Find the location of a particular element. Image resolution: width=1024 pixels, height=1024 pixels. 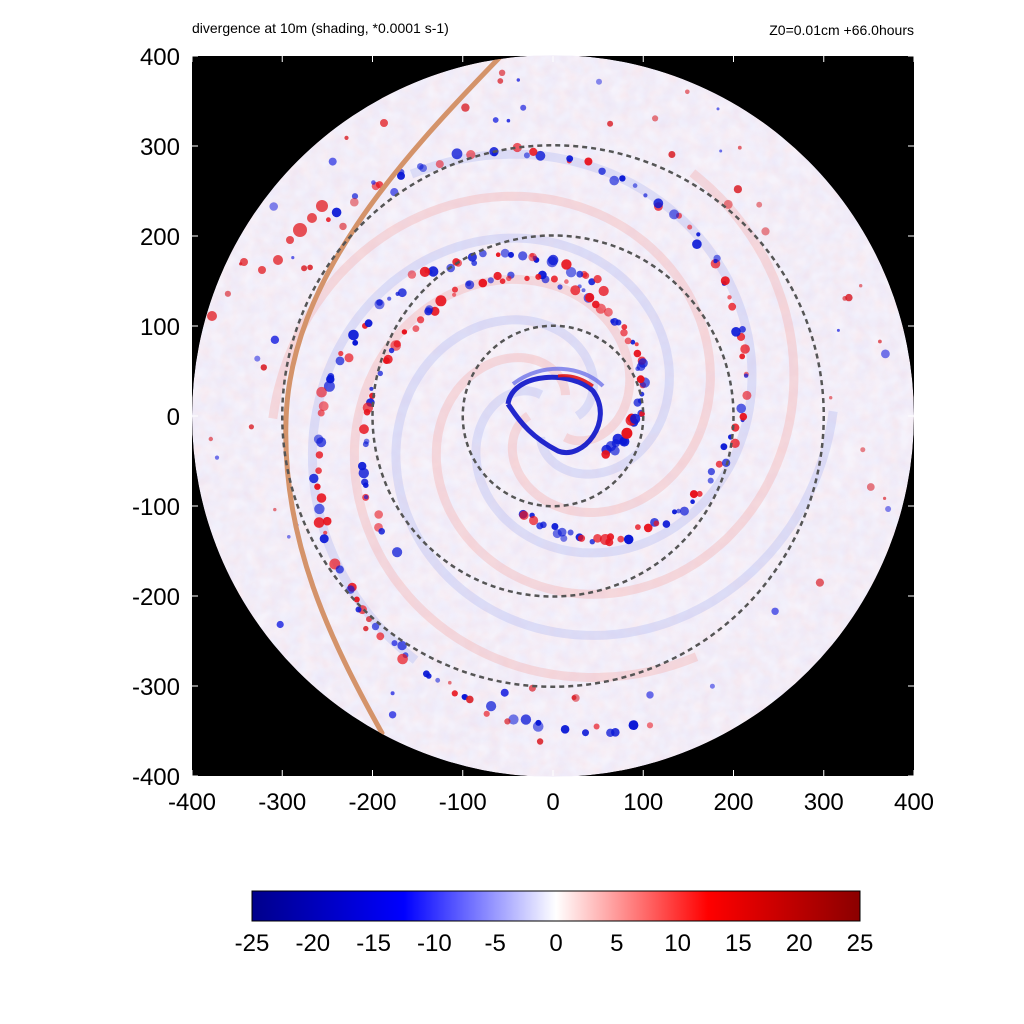

x-tick-label: -200 is located at coordinates (372, 802).